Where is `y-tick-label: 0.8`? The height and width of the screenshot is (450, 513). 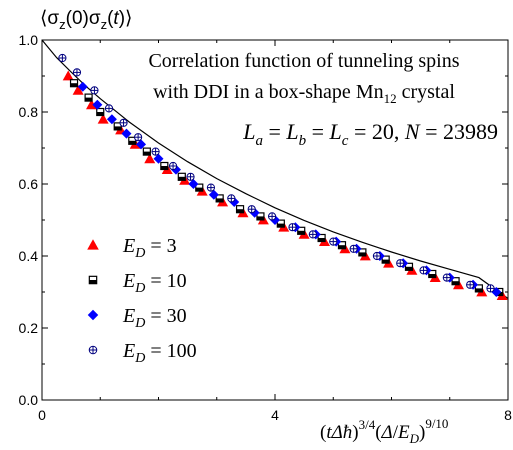
y-tick-label: 0.8 is located at coordinates (29, 112).